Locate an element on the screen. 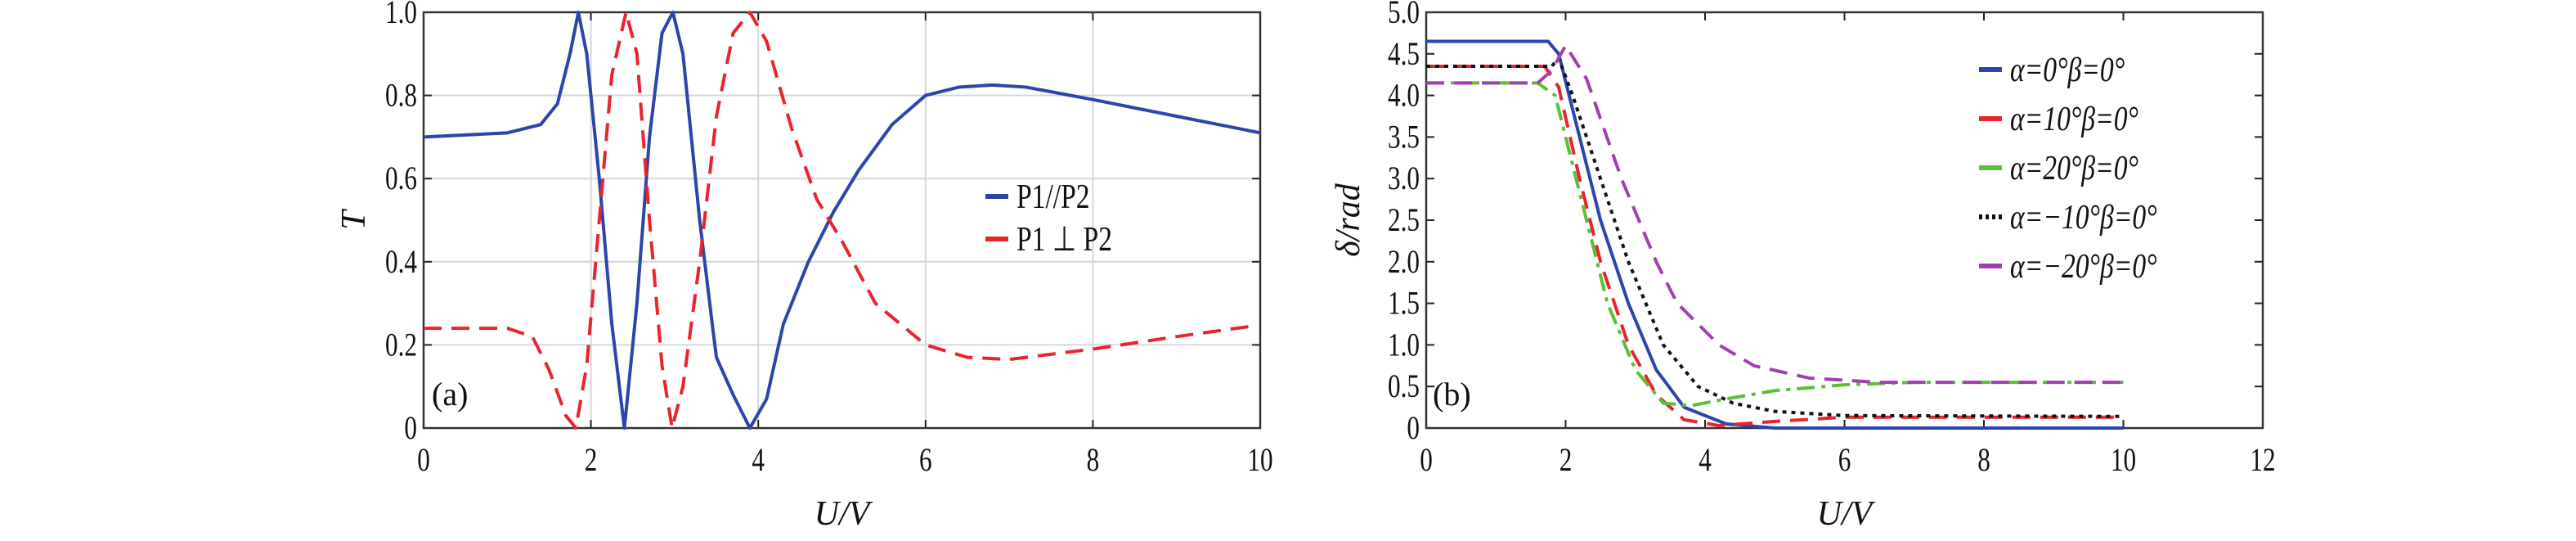 The height and width of the screenshot is (541, 2576). legend-label-1: α=10°β=0° is located at coordinates (2074, 119).